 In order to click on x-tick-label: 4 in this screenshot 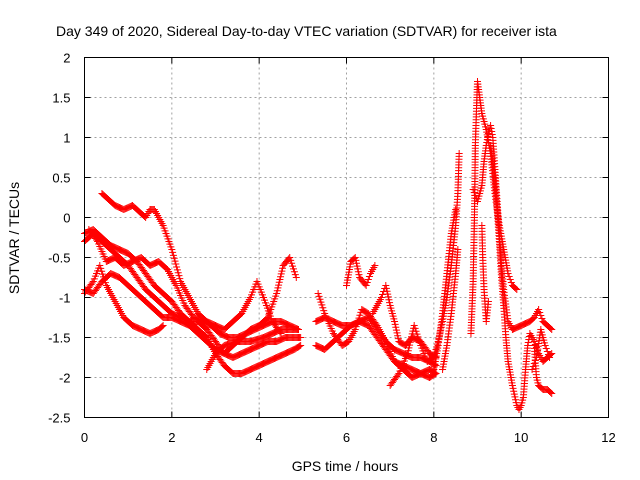, I will do `click(259, 437)`.